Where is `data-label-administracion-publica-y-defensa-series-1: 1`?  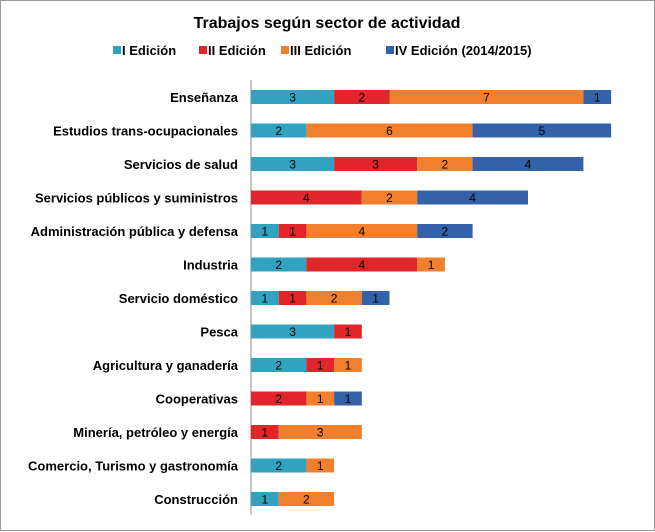 data-label-administracion-publica-y-defensa-series-1: 1 is located at coordinates (265, 232).